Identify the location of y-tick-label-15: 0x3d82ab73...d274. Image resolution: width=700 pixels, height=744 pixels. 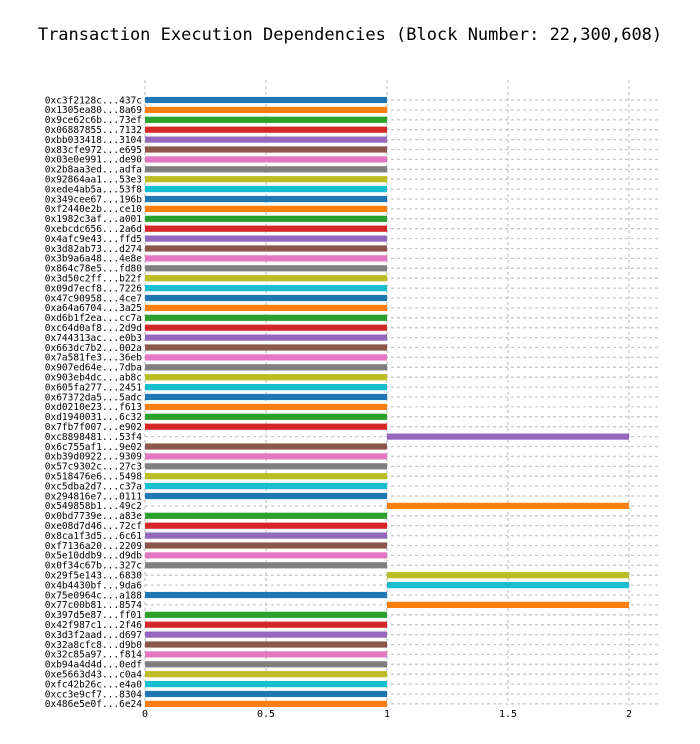
(94, 249).